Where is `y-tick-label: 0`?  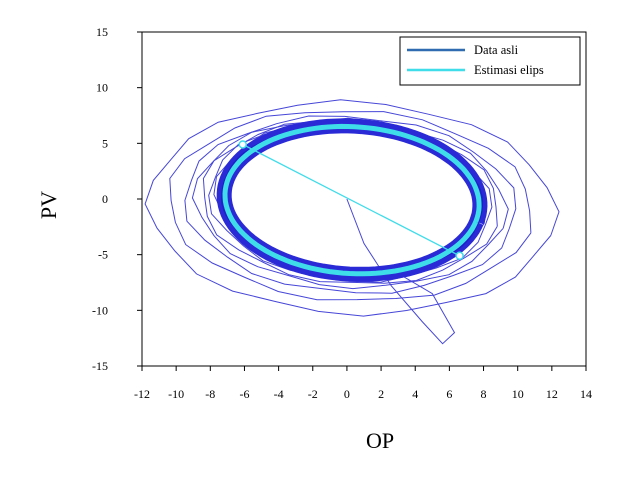
y-tick-label: 0 is located at coordinates (105, 199).